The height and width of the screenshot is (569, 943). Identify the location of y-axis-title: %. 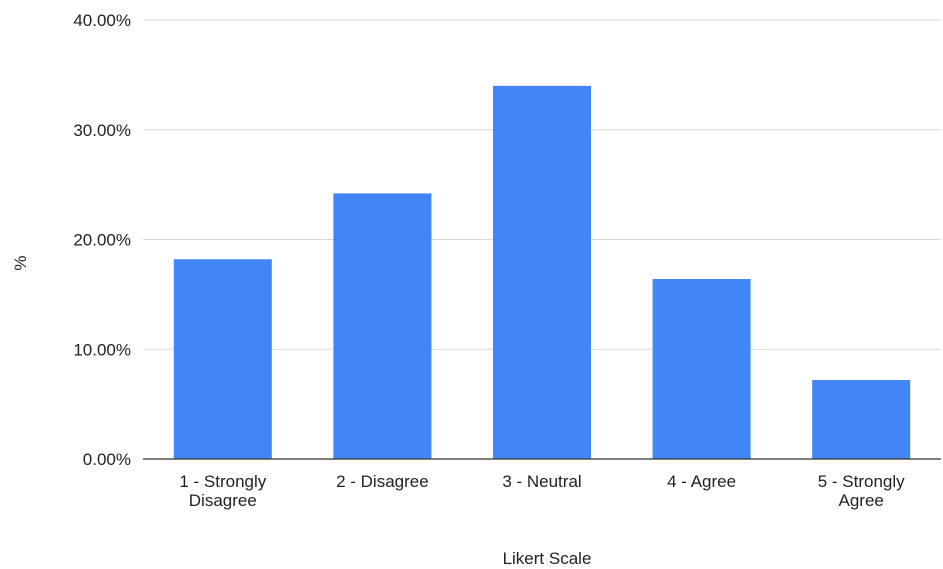
(20, 262).